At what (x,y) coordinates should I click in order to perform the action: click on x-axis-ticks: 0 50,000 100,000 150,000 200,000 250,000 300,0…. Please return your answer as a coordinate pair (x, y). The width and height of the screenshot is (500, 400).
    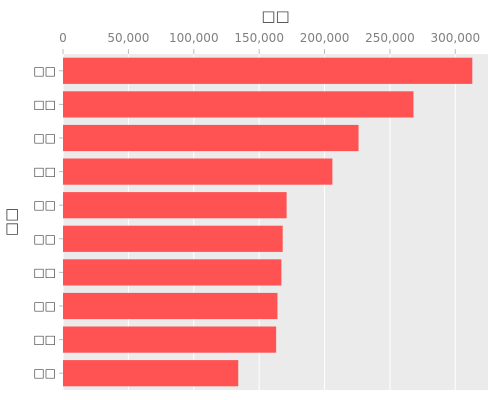
    Looking at the image, I should click on (269, 42).